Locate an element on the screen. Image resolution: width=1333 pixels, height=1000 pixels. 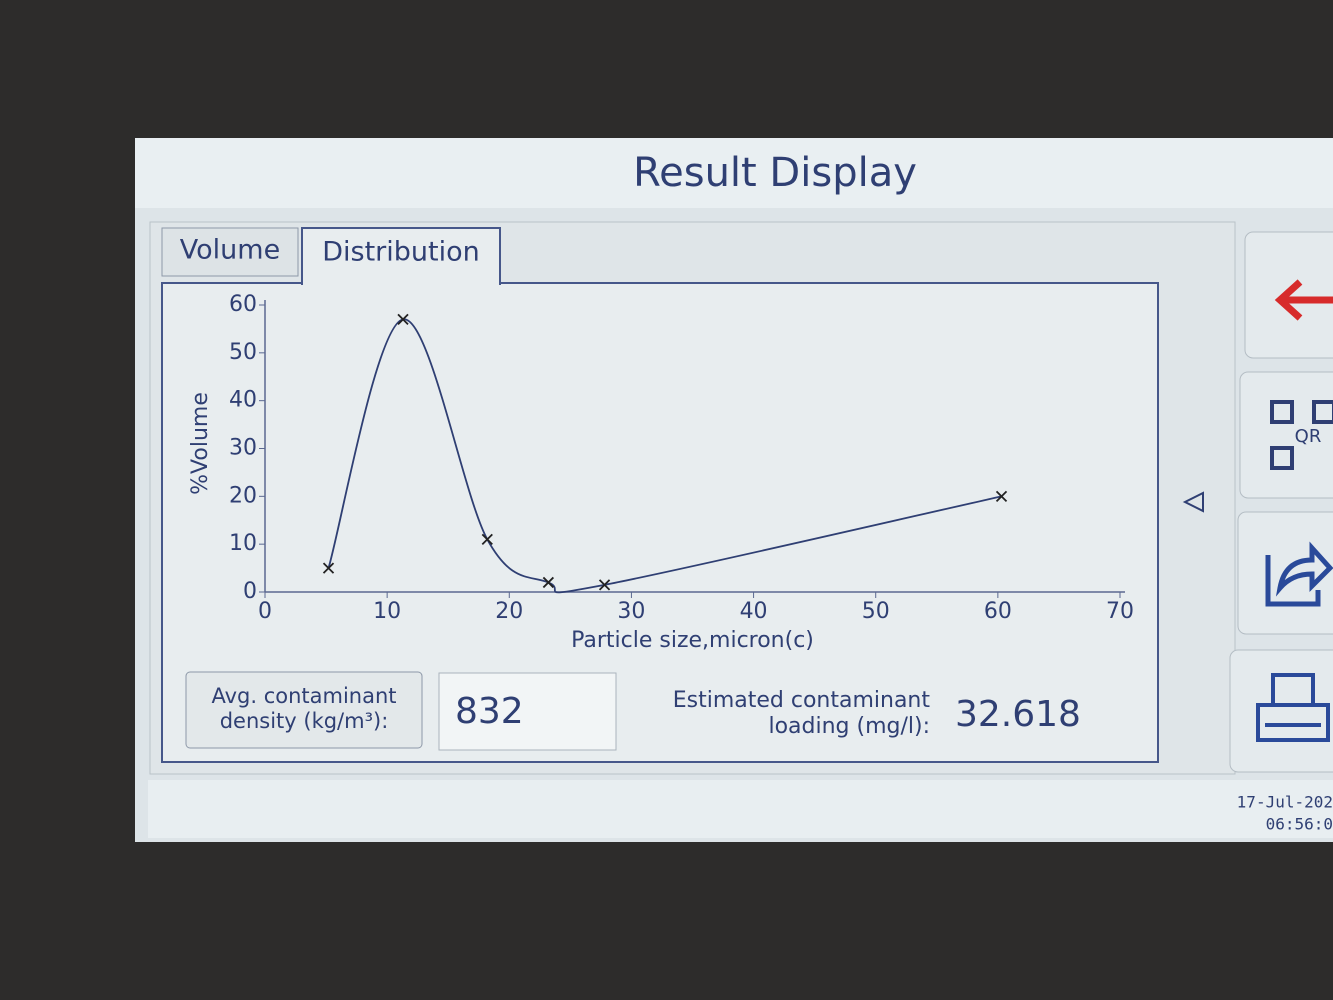
x-tick-label: 40 is located at coordinates (754, 611).